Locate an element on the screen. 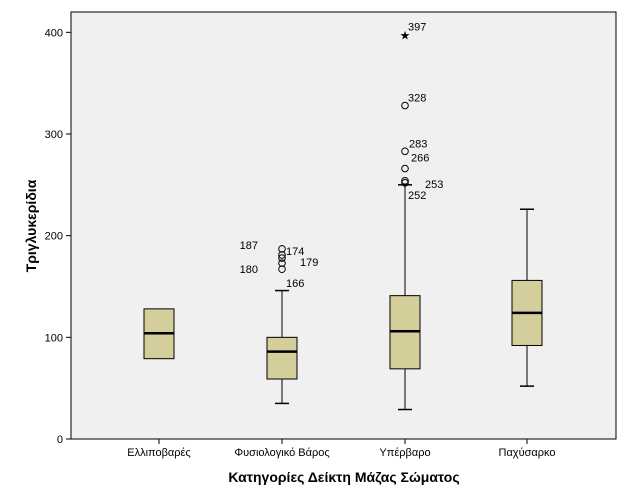 The width and height of the screenshot is (629, 504). y-axis-title: Τριγλυκερίδια is located at coordinates (31, 225).